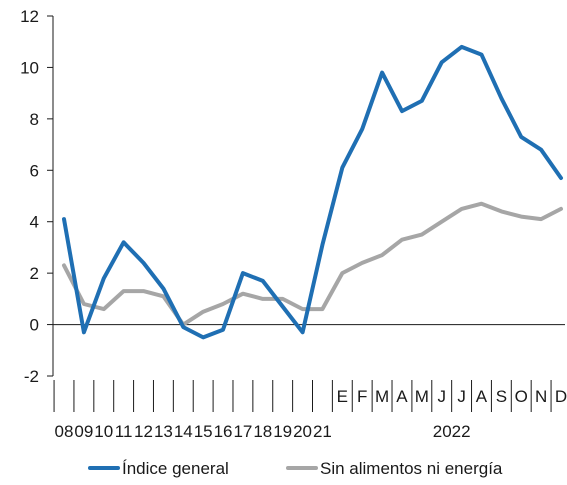  What do you see at coordinates (34, 325) in the screenshot?
I see `y-tick-label: 0` at bounding box center [34, 325].